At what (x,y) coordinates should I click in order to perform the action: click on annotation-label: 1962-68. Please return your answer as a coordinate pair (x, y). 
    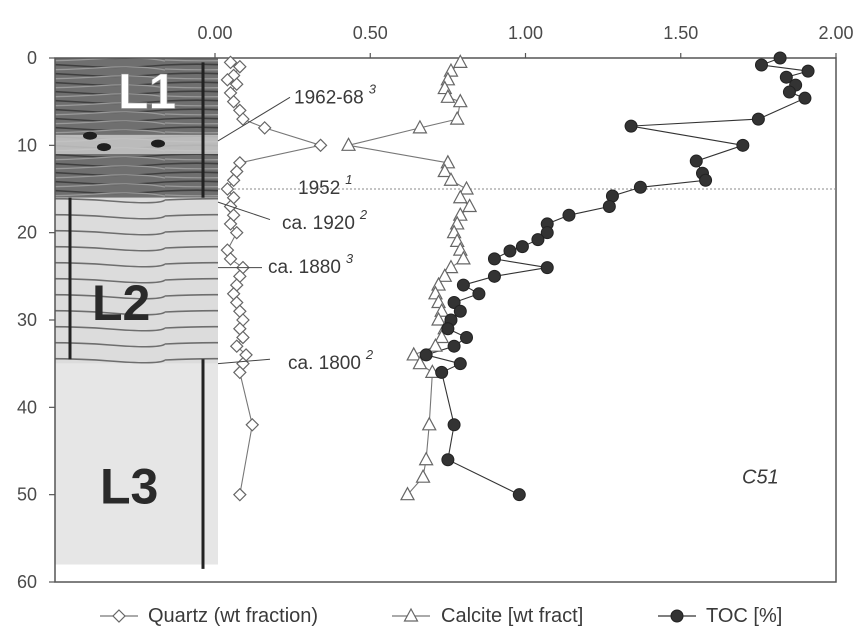
    Looking at the image, I should click on (329, 97).